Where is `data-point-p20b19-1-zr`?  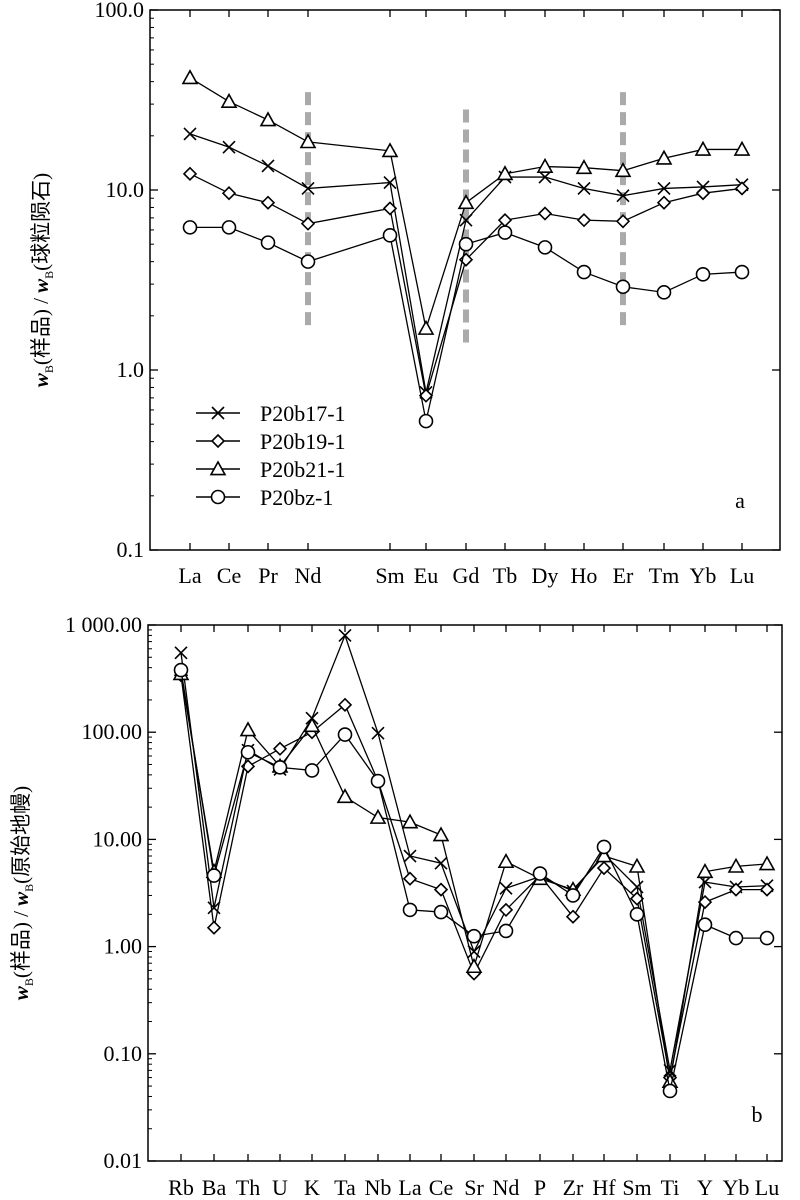
data-point-p20b19-1-zr is located at coordinates (573, 916).